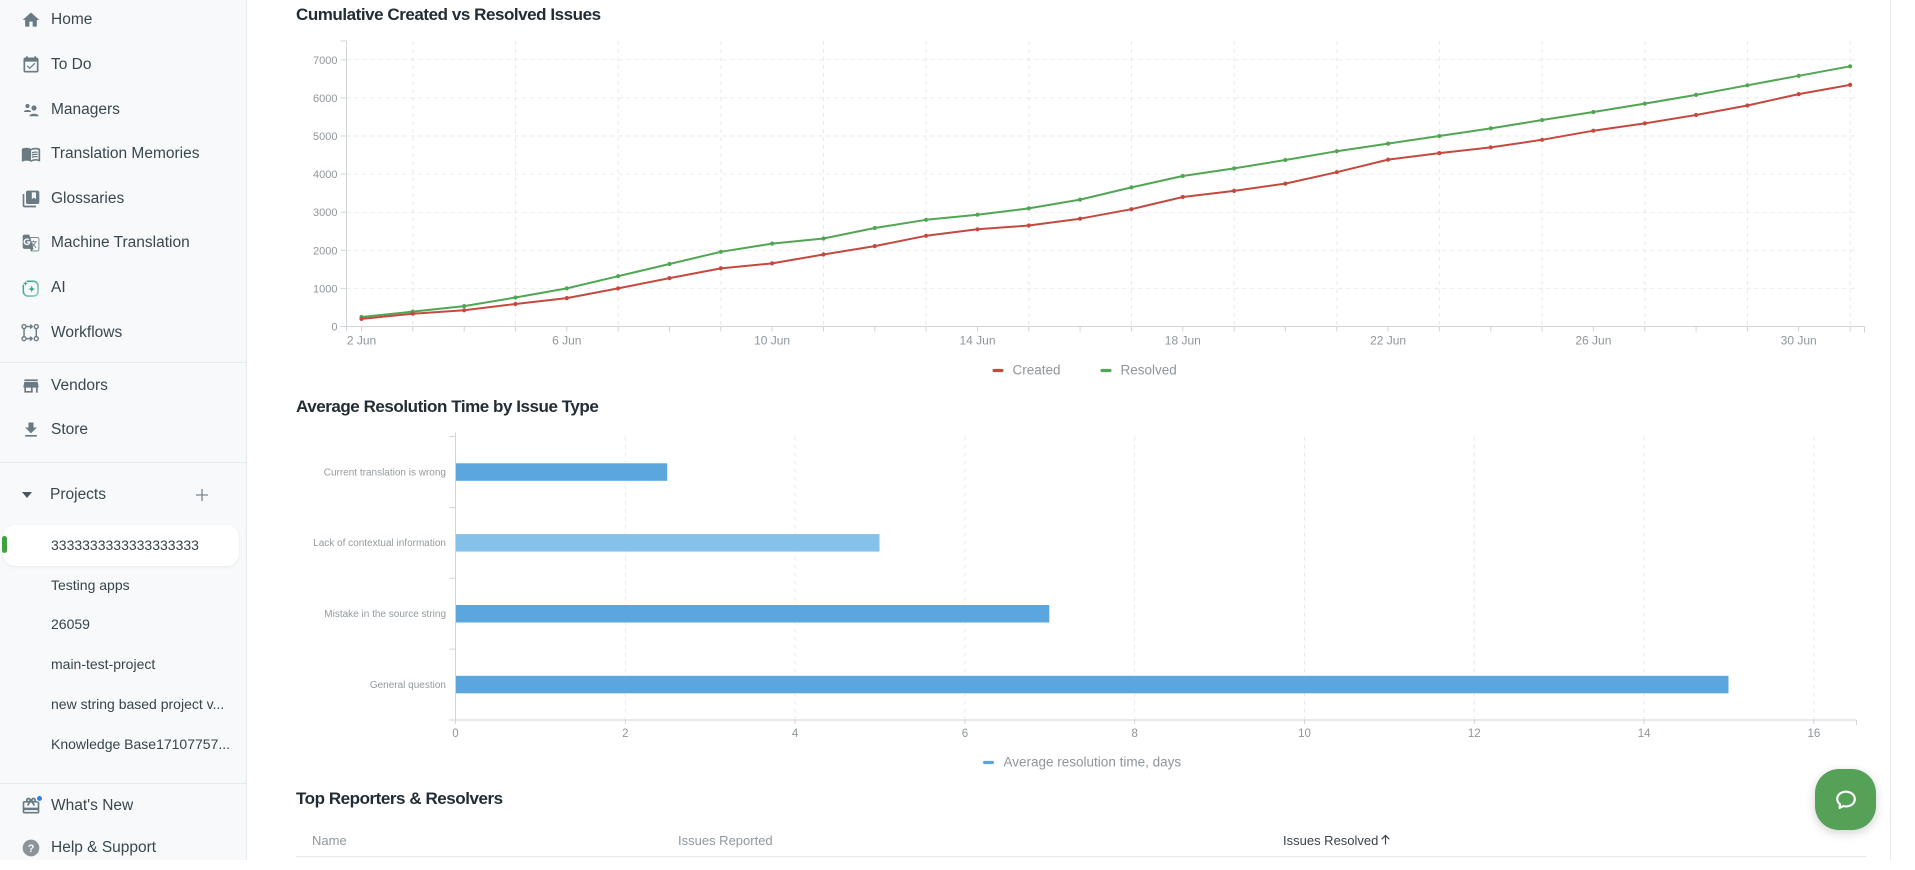 The width and height of the screenshot is (1915, 870). Describe the element at coordinates (1593, 341) in the screenshot. I see `svg-text: 26 Jun` at that location.